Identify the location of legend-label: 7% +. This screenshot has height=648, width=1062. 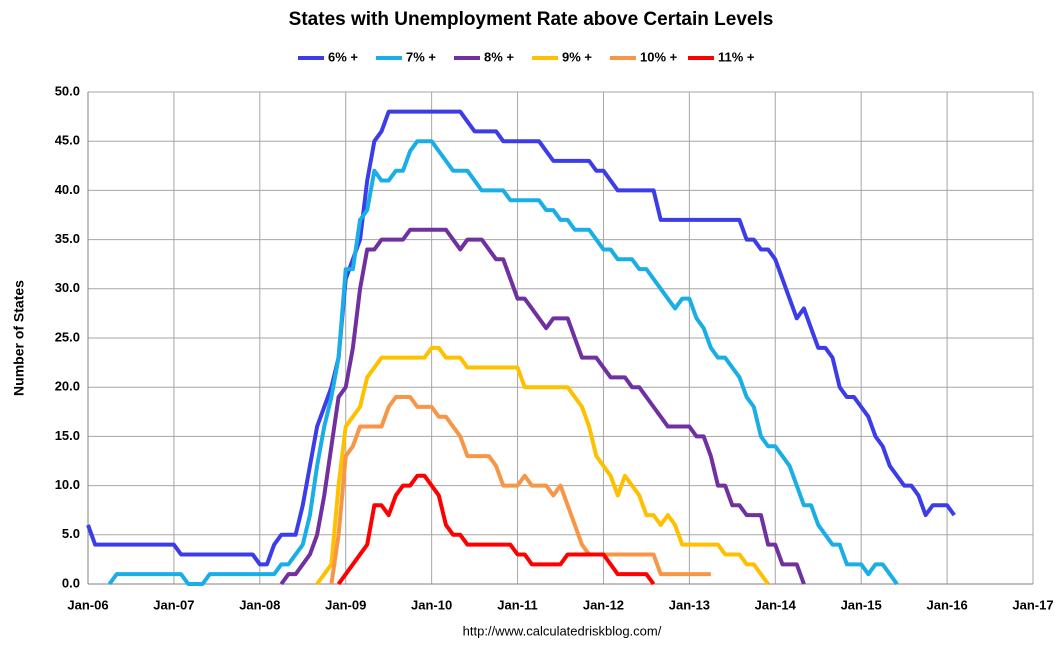
(421, 56).